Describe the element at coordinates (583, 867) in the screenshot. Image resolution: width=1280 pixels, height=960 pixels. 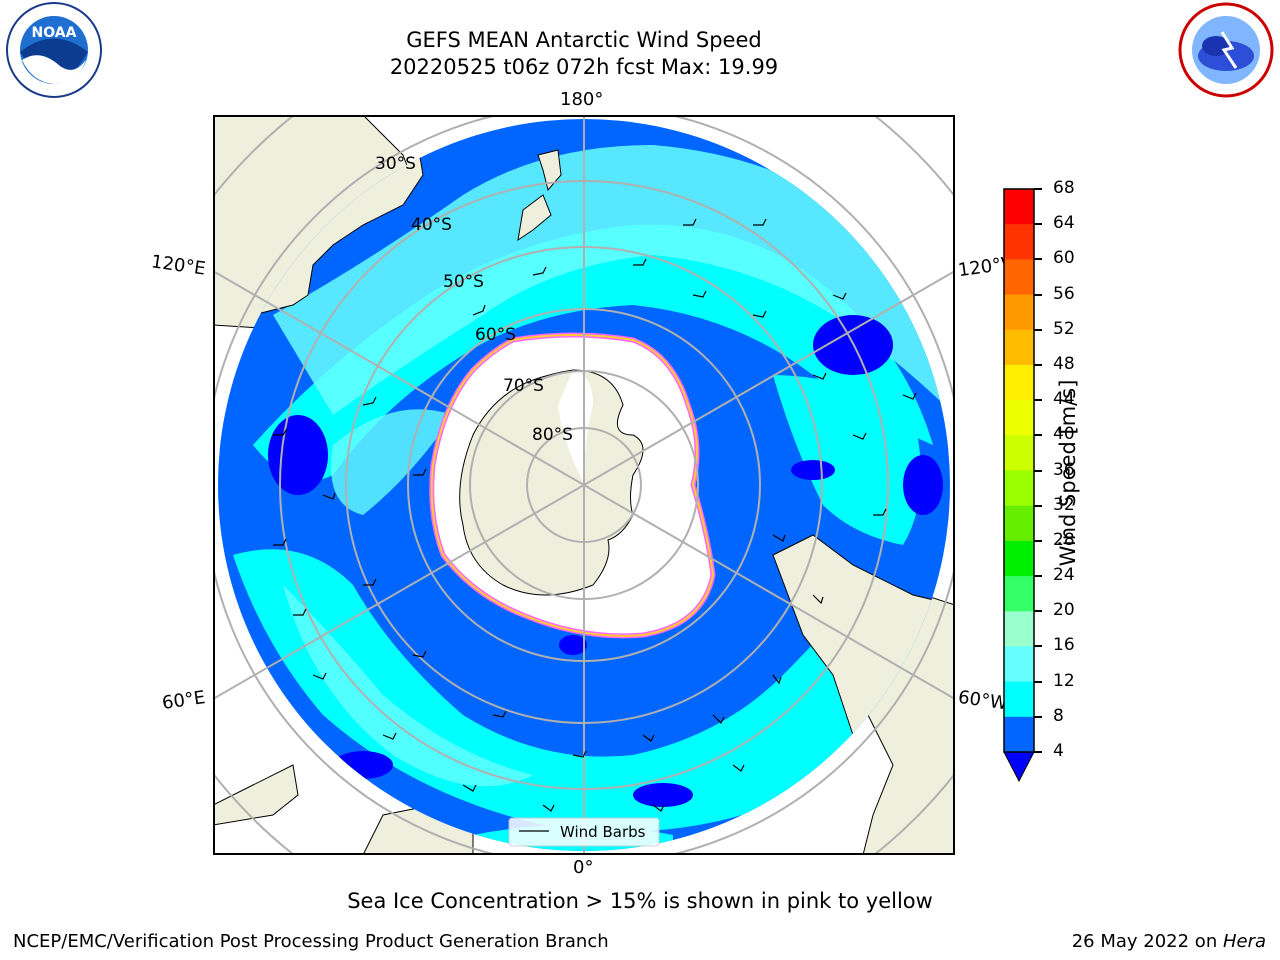
I see `lon-label-0: 0°` at that location.